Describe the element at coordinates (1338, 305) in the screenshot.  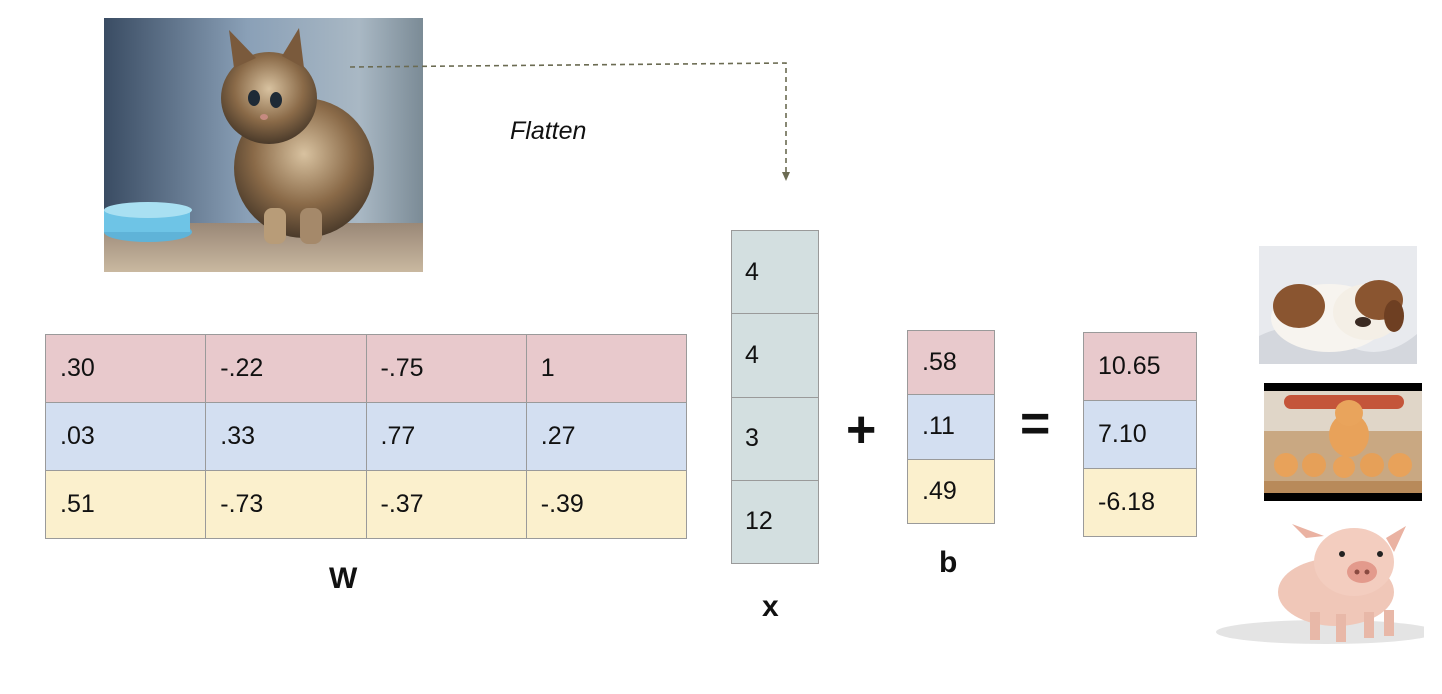
I see `class-dog-image` at that location.